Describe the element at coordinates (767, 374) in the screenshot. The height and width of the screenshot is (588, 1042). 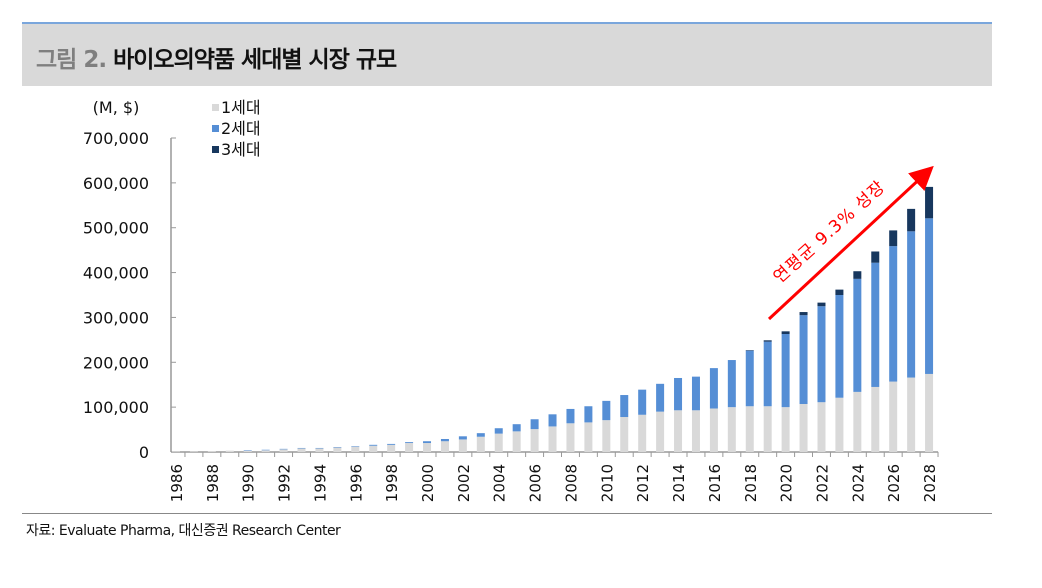
I see `bar-segment-gen2-2019` at that location.